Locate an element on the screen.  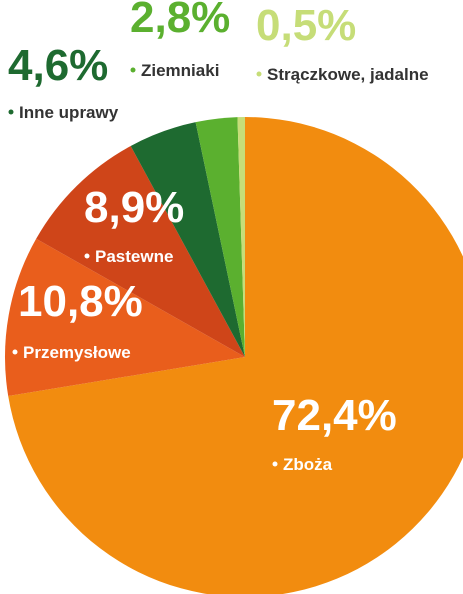
slice-name: Ziemniaki is located at coordinates (180, 70).